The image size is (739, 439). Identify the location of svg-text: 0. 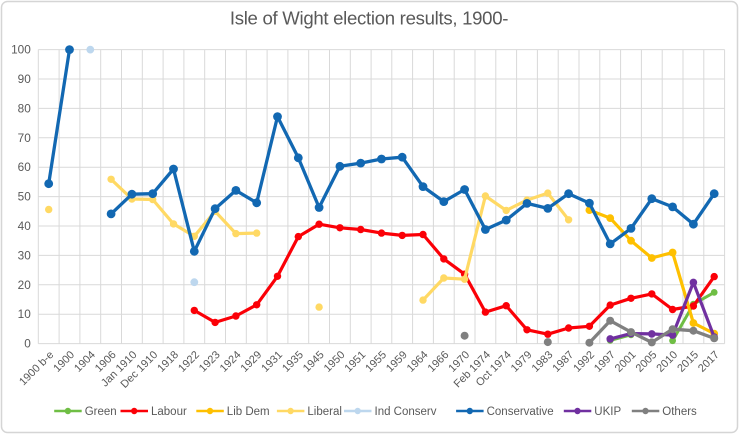
(27, 344).